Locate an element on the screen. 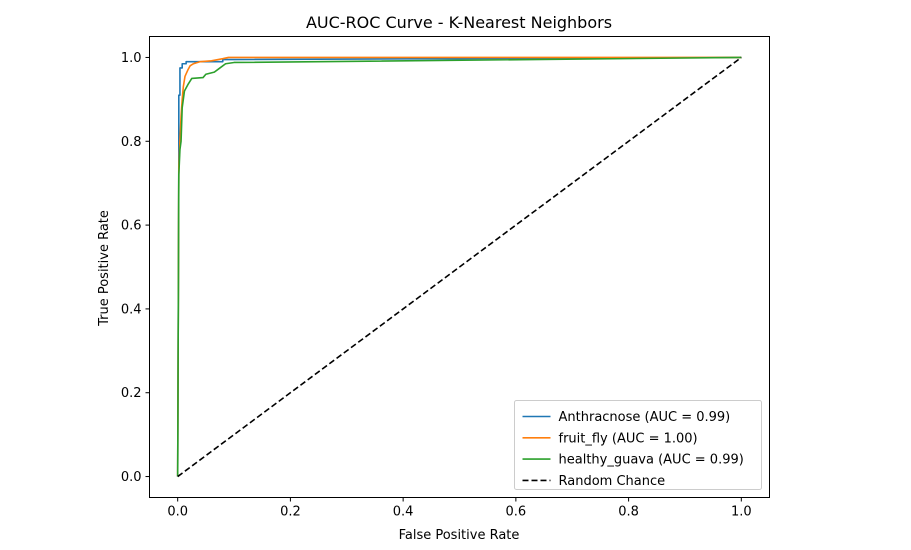 Image resolution: width=911 pixels, height=550 pixels. y-tick-label: 0.2 is located at coordinates (131, 393).